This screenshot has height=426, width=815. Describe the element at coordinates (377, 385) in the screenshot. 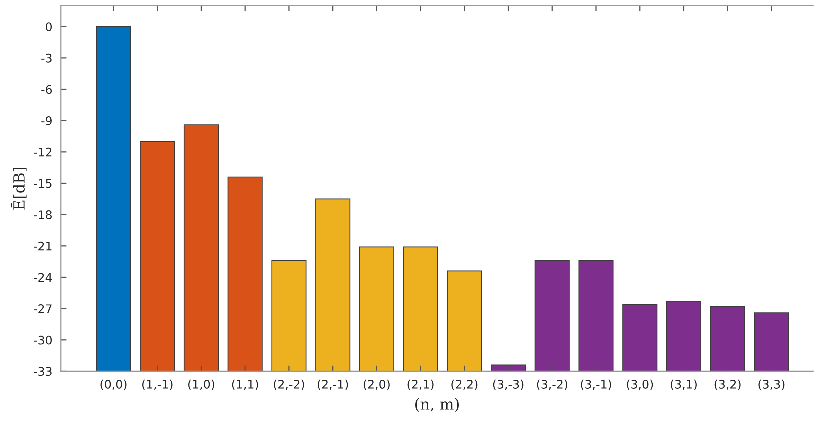

I see `x-tick-label: (2,0)` at that location.